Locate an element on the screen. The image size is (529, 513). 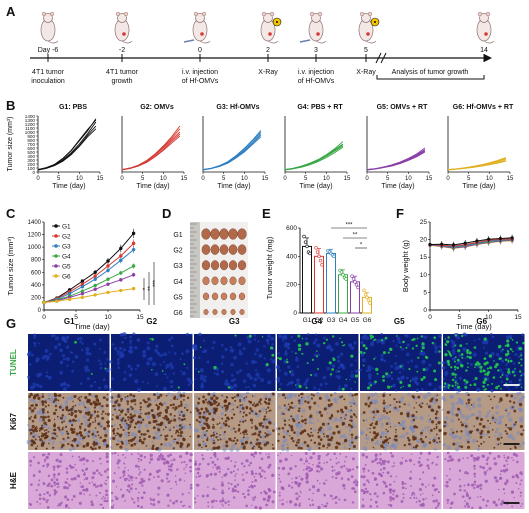
micrograph-background is located at coordinates (152, 362).